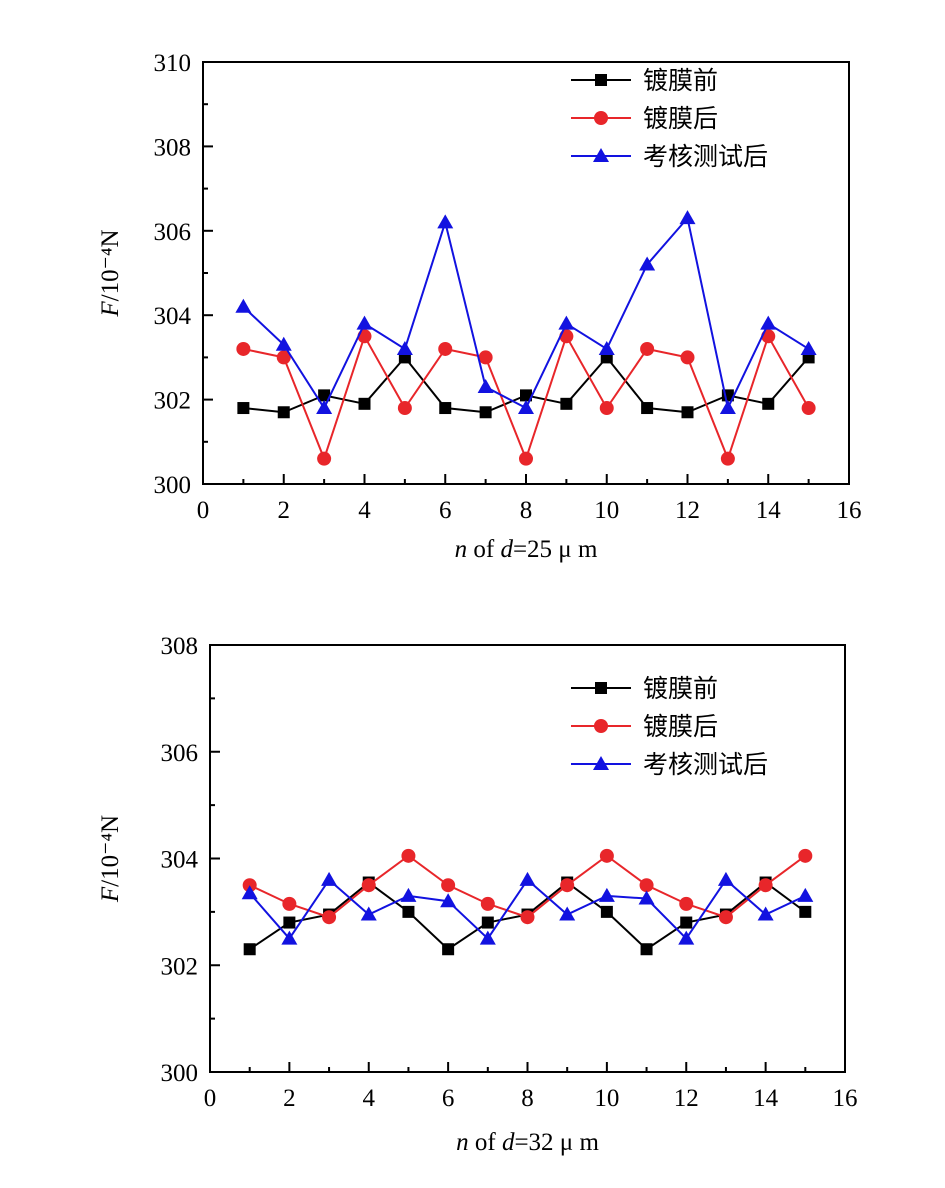  I want to click on y-tick-label: 308, so click(173, 147).